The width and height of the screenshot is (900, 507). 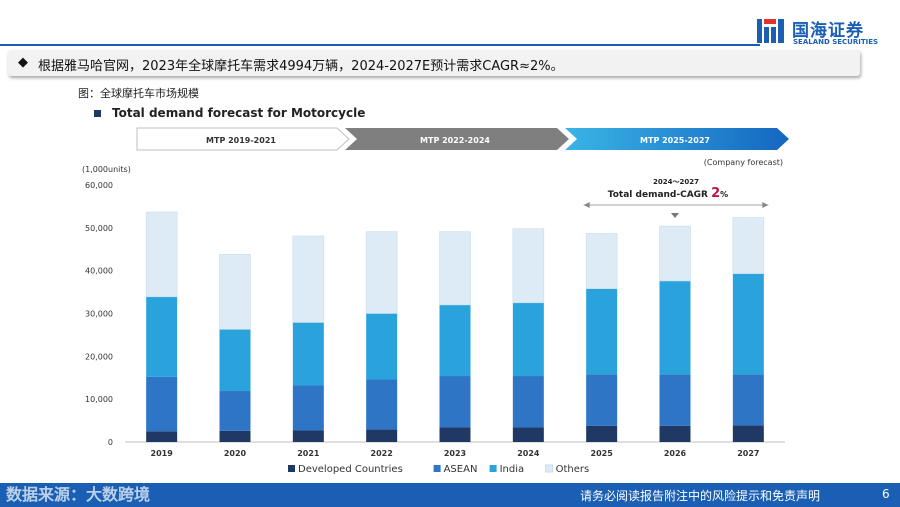 I want to click on bar-developed-countries-2020, so click(x=235, y=436).